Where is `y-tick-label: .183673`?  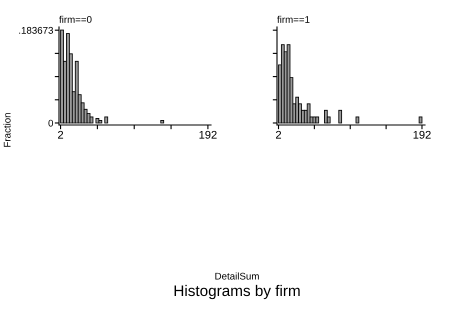 y-tick-label: .183673 is located at coordinates (36, 30).